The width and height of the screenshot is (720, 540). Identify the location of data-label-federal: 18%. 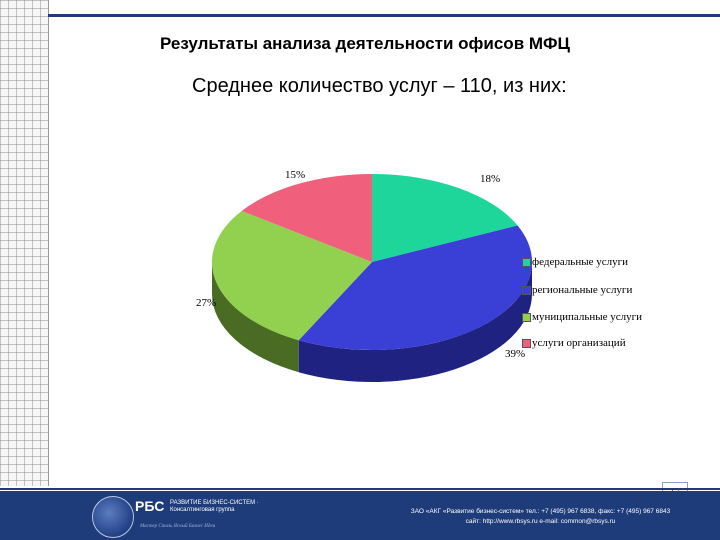
(490, 179).